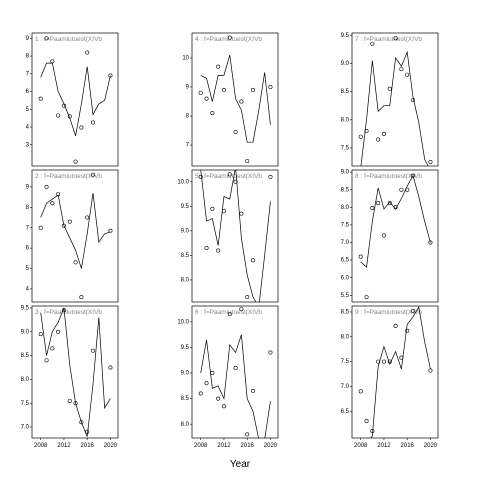  What do you see at coordinates (28, 269) in the screenshot?
I see `y-tick-label: 5` at bounding box center [28, 269].